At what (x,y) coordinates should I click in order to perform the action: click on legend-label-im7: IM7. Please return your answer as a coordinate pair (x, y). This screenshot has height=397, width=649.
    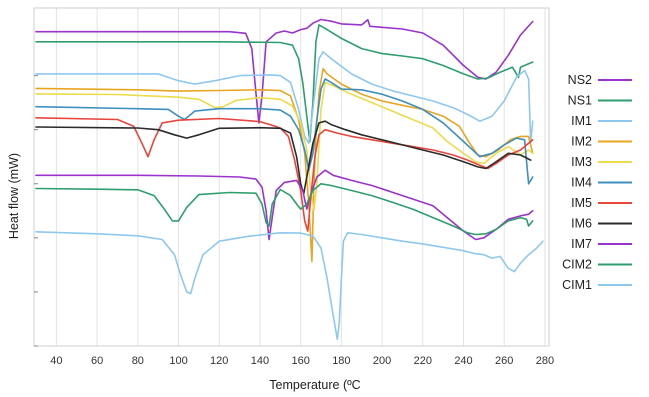
    Looking at the image, I should click on (581, 244).